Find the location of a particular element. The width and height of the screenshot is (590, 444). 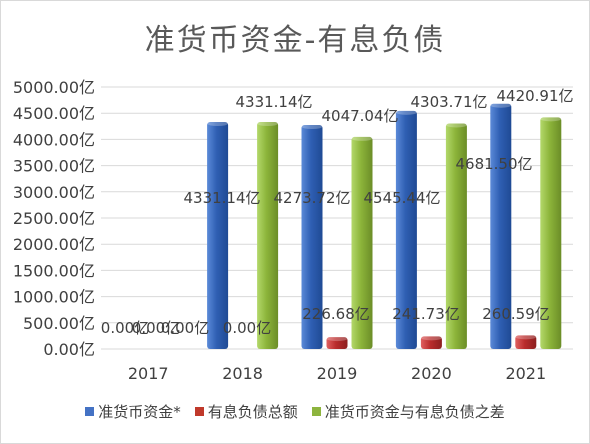

legend-item: 准货币资金* is located at coordinates (133, 411).